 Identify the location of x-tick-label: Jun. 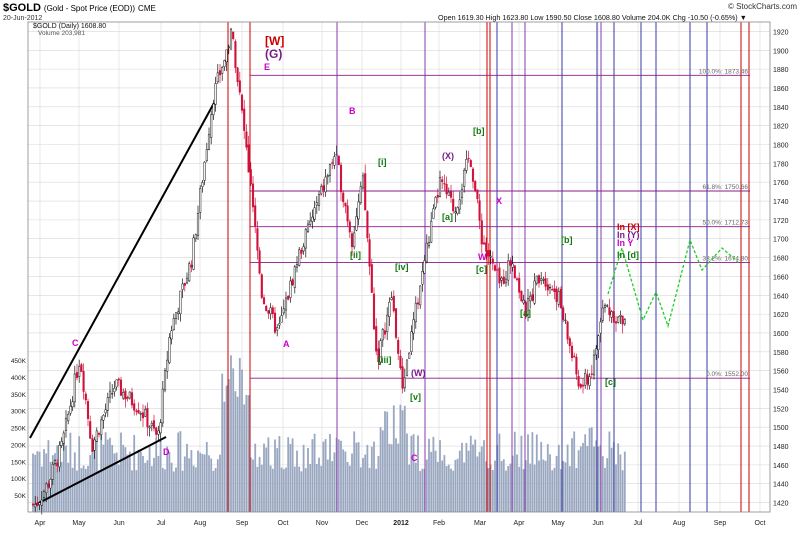
(597, 523).